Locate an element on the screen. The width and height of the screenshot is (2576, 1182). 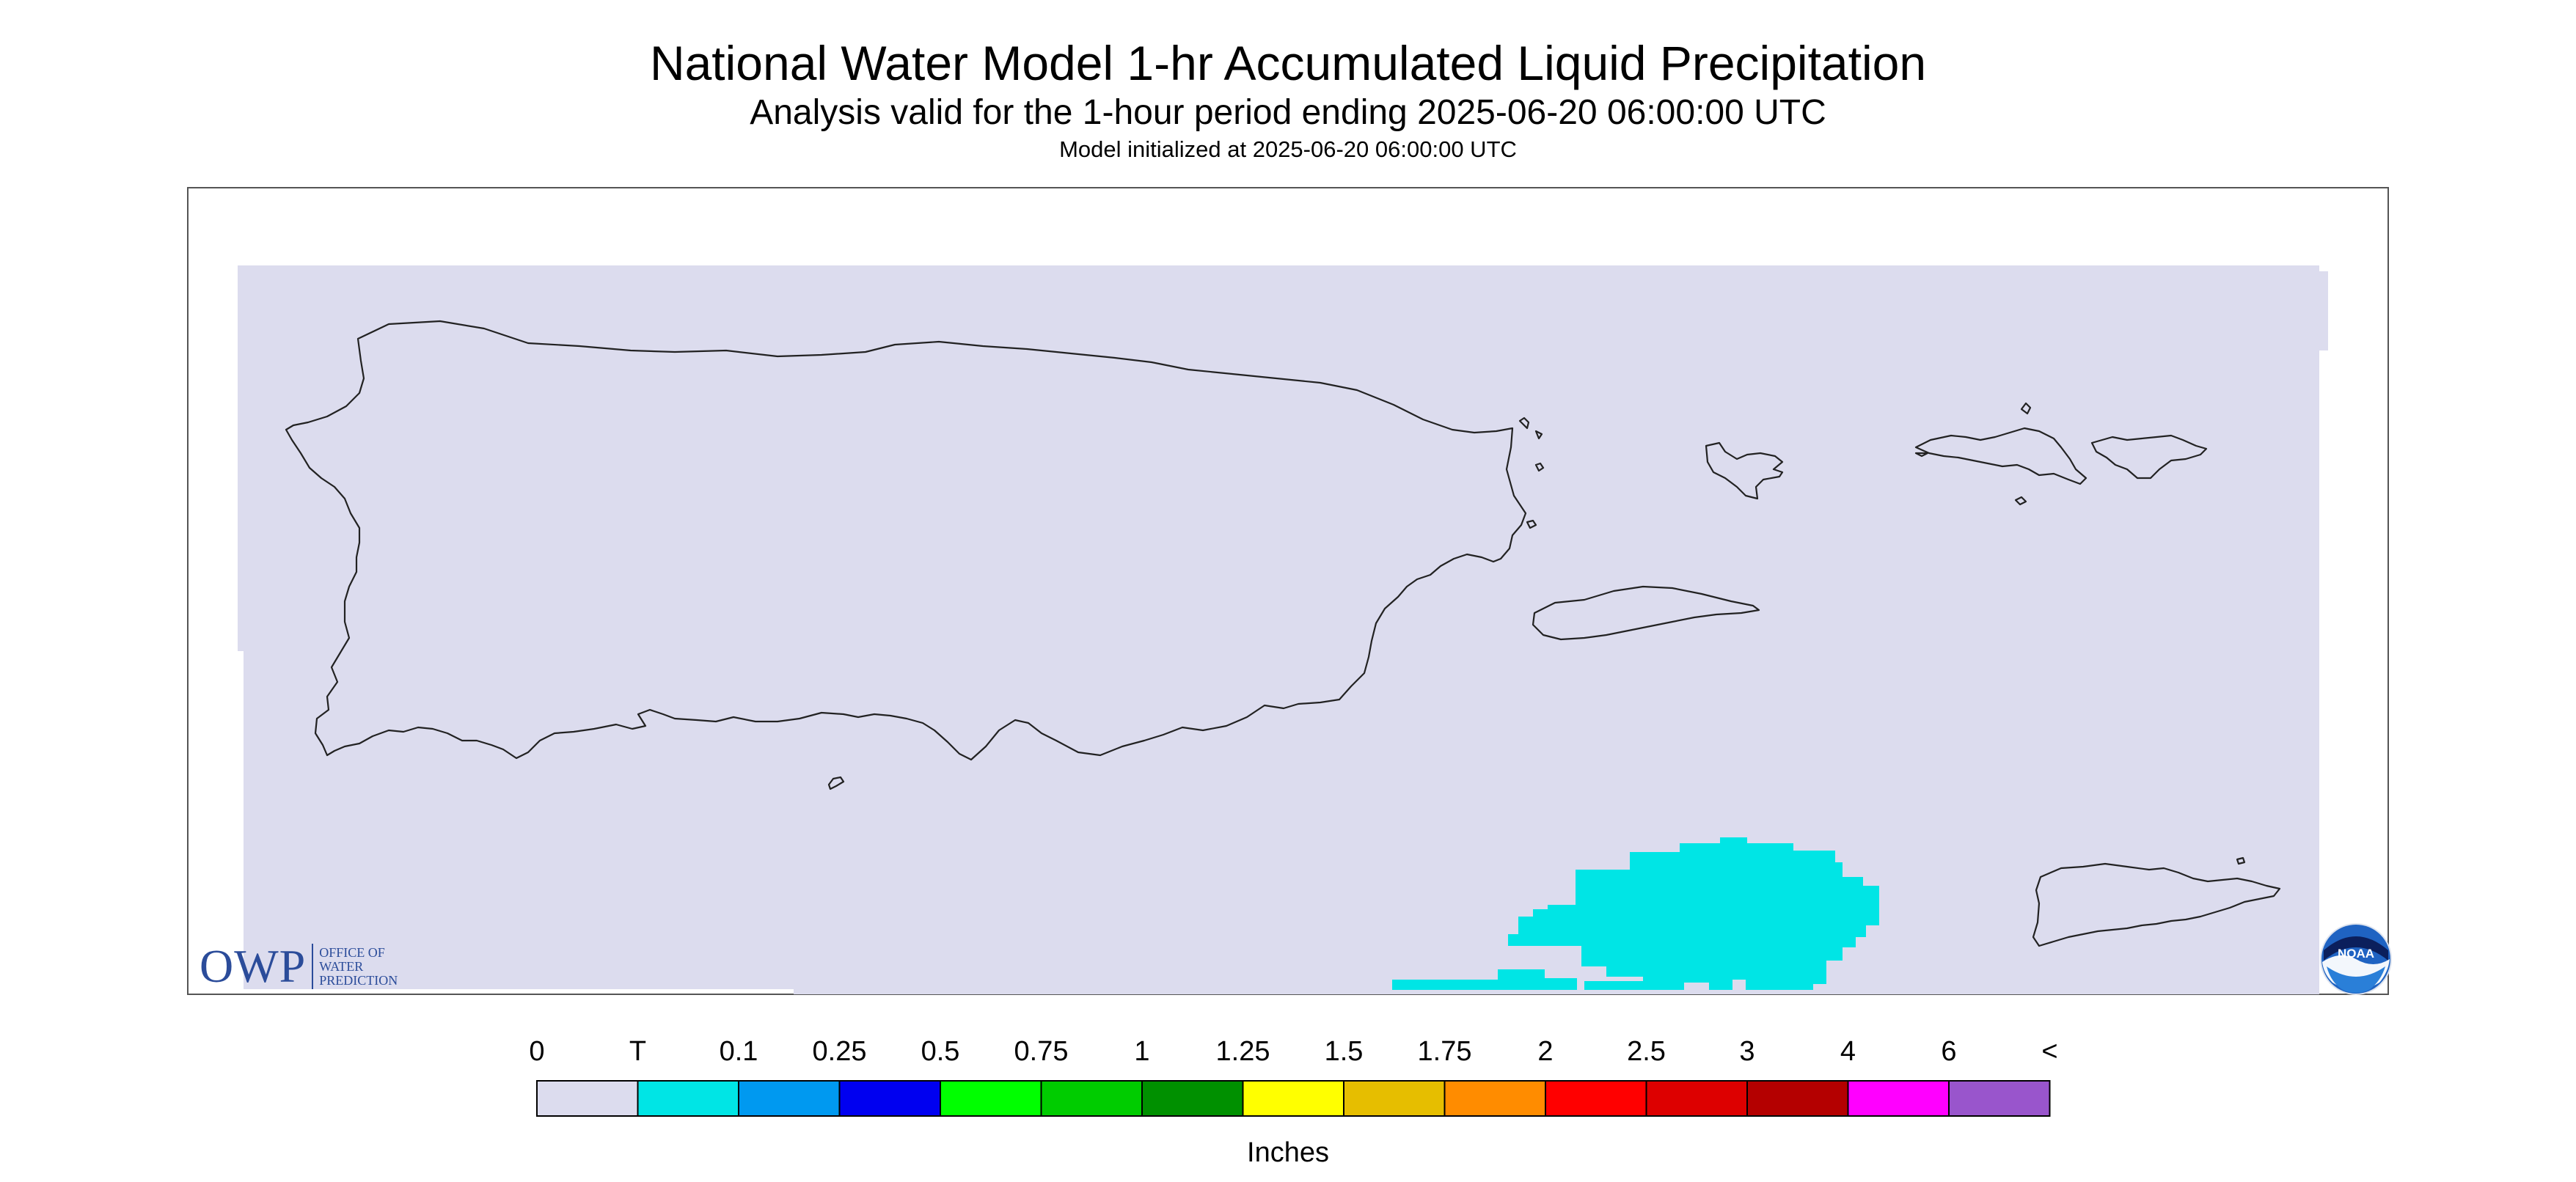
legend-tick-label: < is located at coordinates (2049, 1051).